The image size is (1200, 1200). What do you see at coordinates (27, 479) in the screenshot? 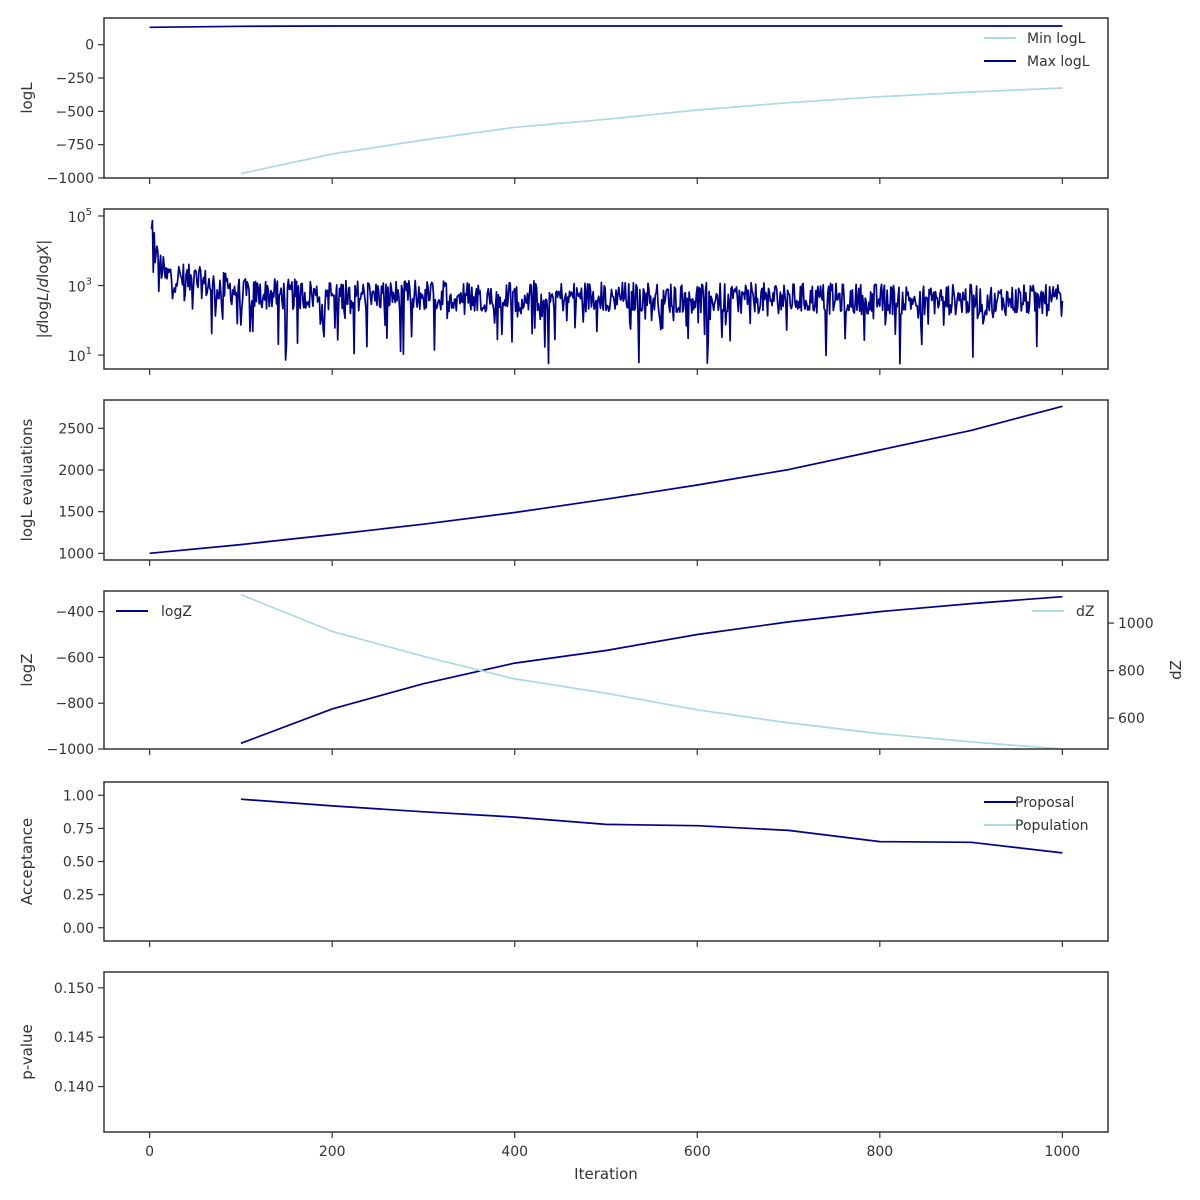
I see `y-axis-label: logL evaluations` at bounding box center [27, 479].